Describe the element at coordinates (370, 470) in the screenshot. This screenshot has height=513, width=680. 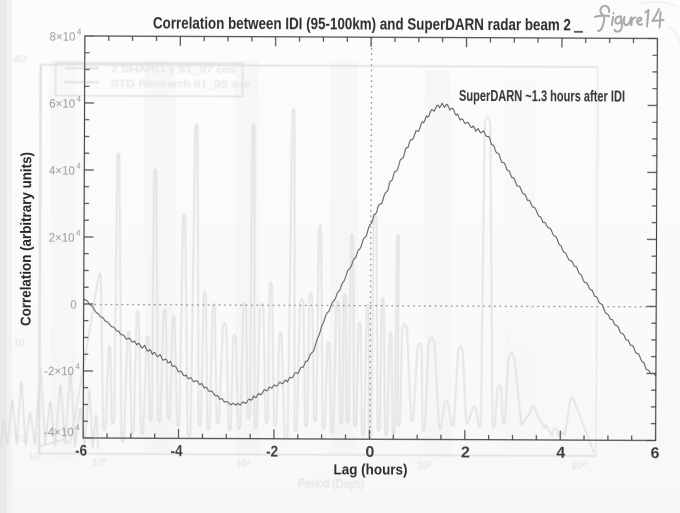
I see `svg-text: Lag (hours)` at that location.